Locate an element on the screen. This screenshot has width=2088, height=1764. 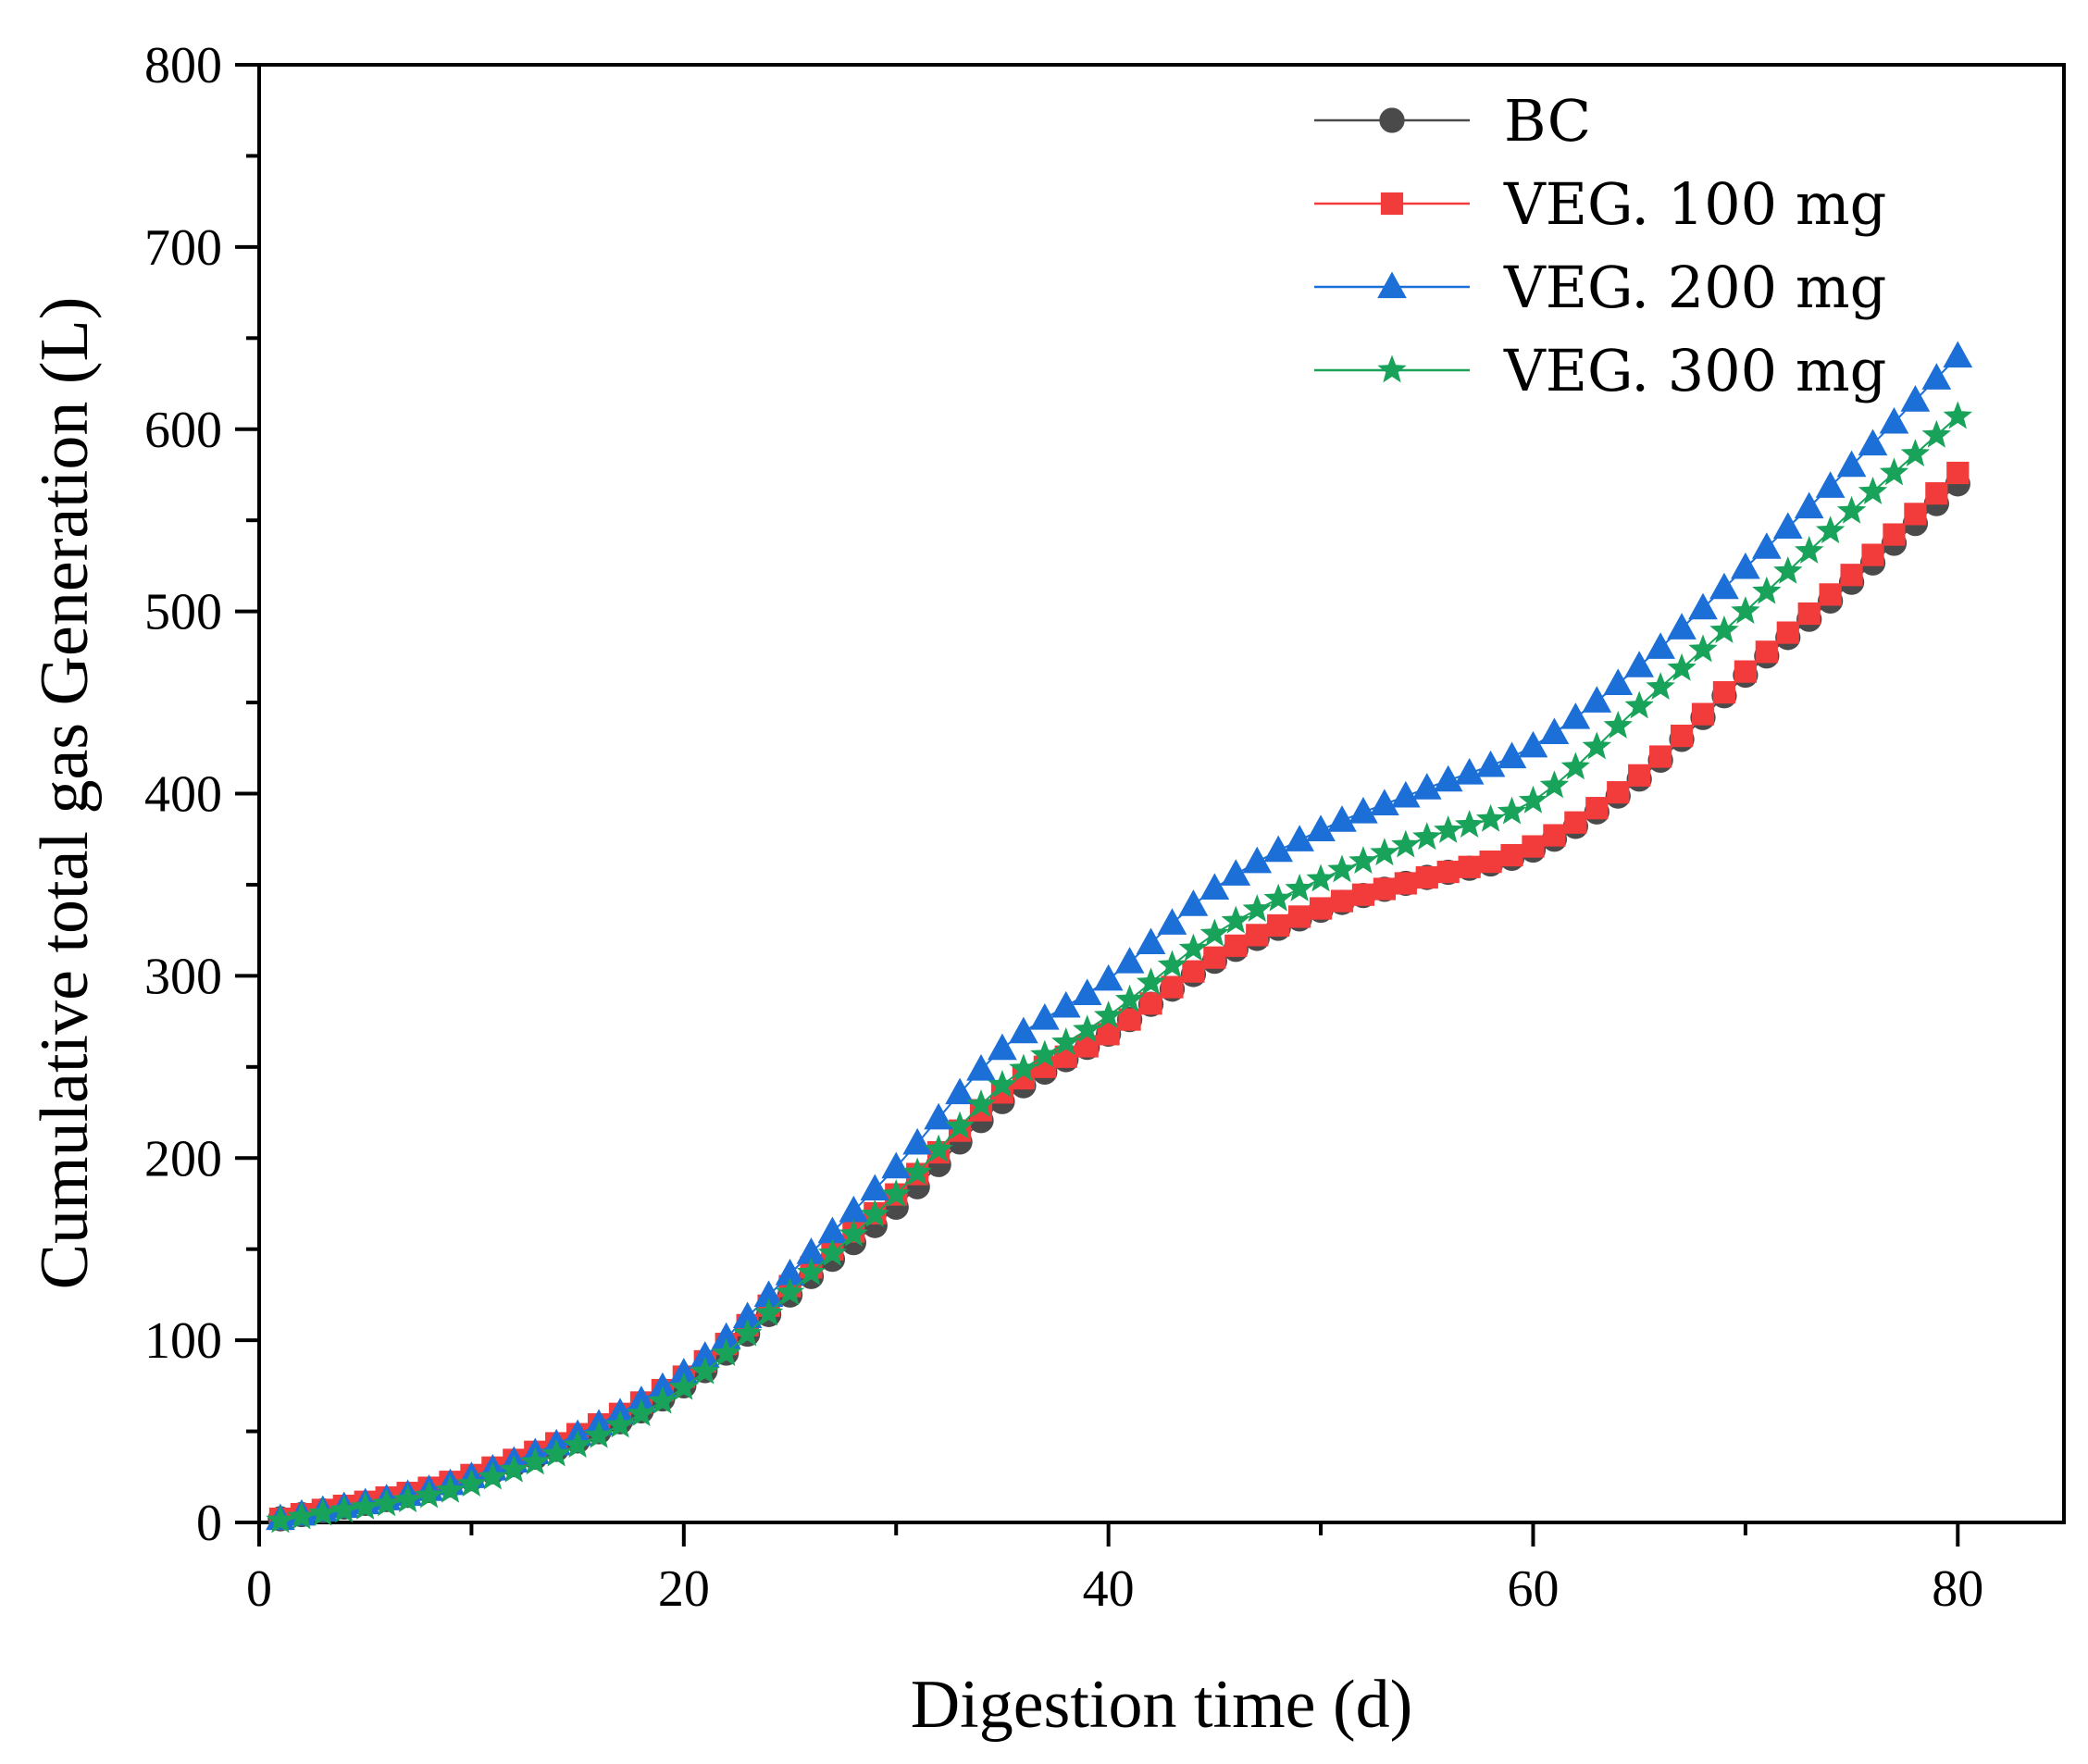
x-axis: 0 20 40 60 80 is located at coordinates (1114, 1570).